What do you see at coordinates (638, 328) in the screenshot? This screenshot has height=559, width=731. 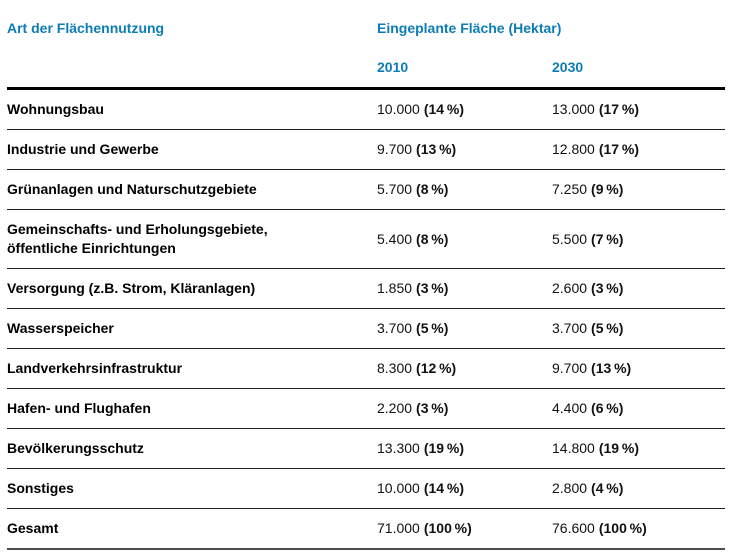 I see `value-2030: 3.700 (5 %)` at bounding box center [638, 328].